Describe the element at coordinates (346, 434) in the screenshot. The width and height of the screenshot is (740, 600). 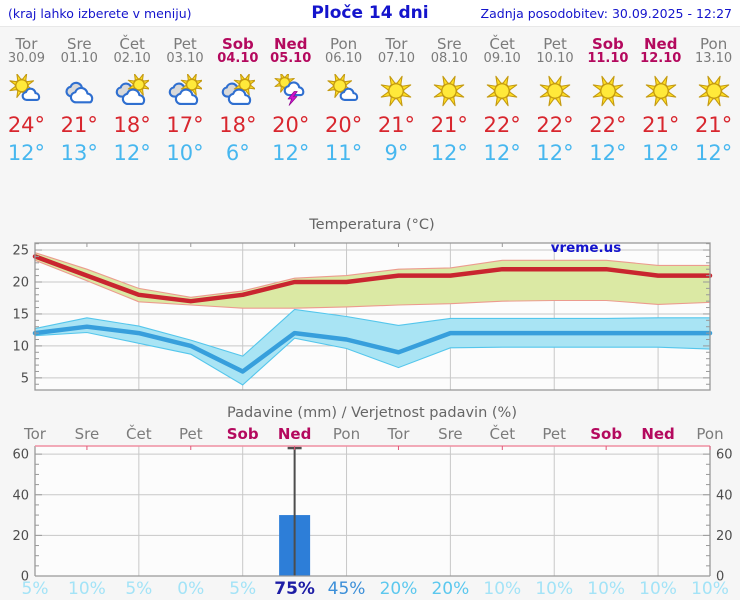
I see `precip-day-label: Pon` at that location.